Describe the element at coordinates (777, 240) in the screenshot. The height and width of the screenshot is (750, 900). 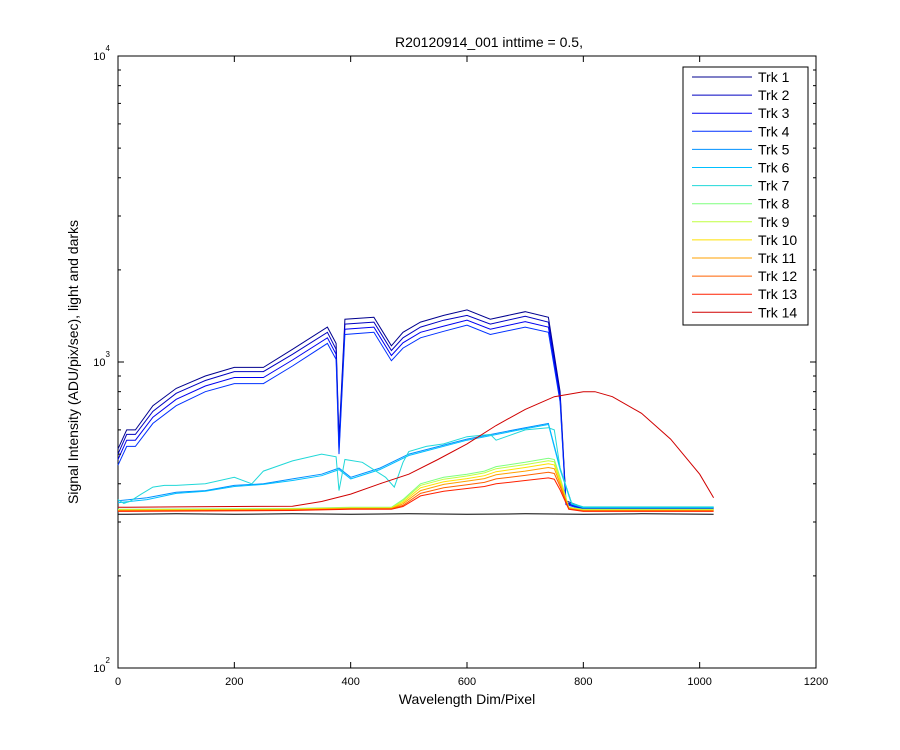
I see `legend-label: Trk 10` at that location.